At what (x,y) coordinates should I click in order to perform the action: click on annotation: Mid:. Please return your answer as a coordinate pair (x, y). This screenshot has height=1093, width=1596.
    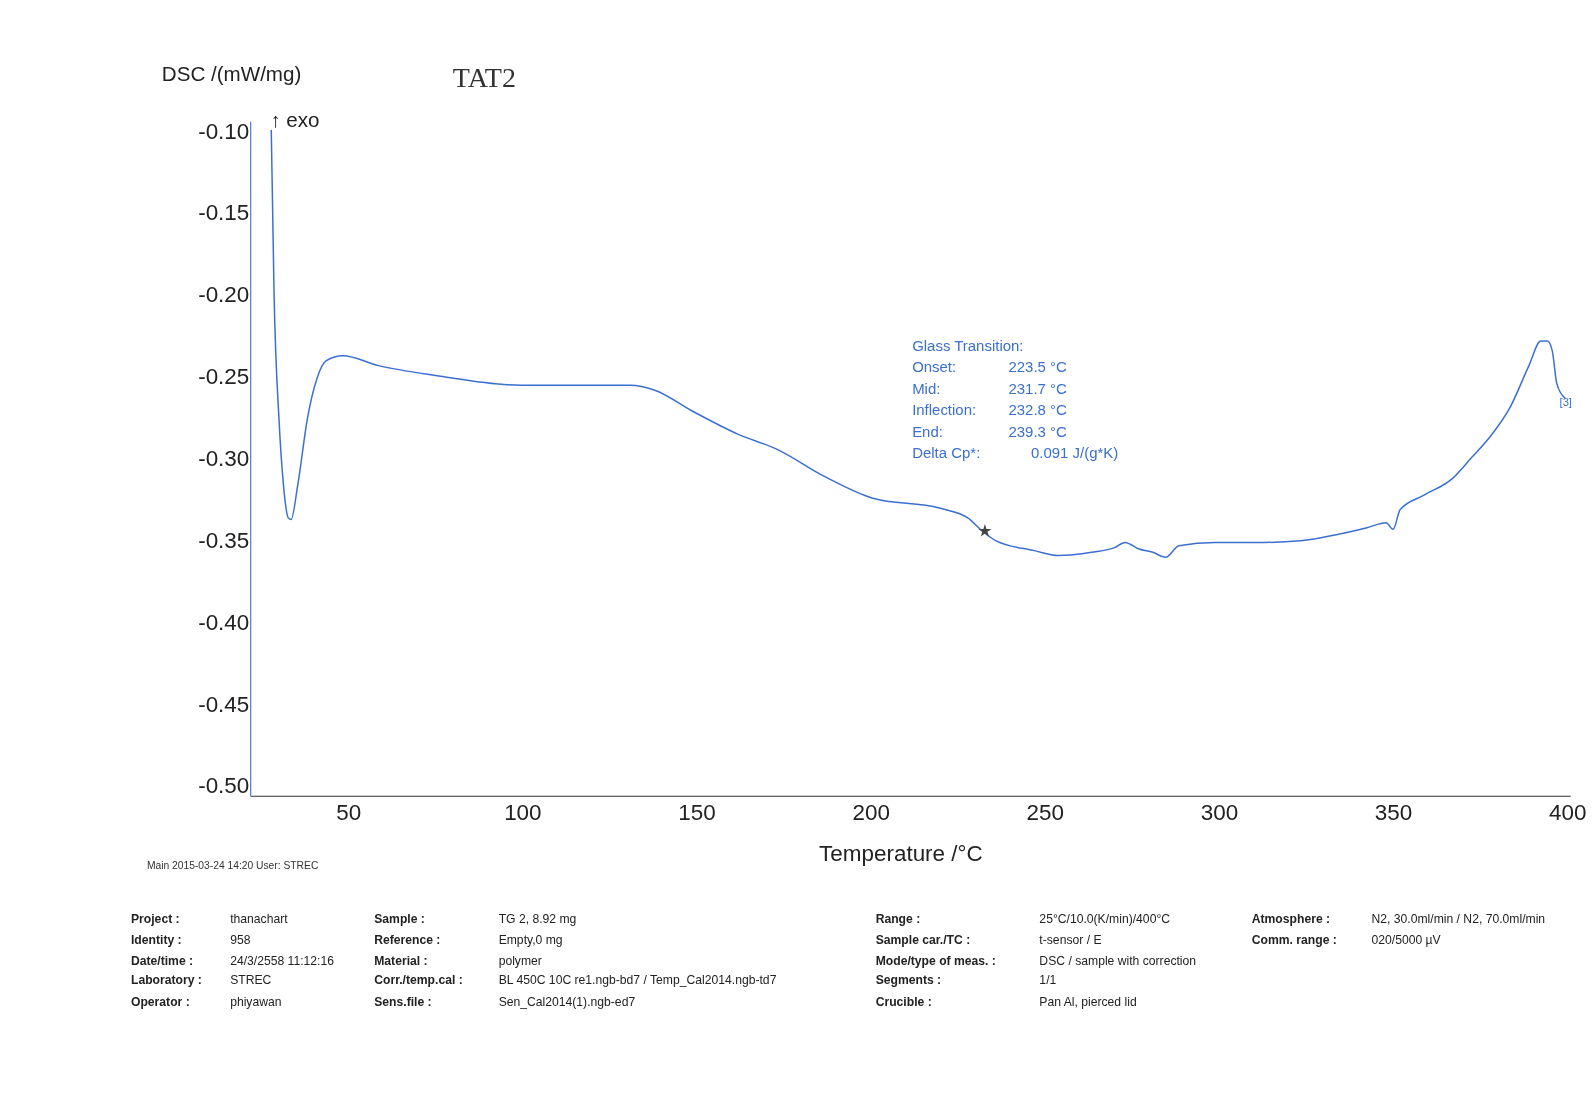
    Looking at the image, I should click on (926, 388).